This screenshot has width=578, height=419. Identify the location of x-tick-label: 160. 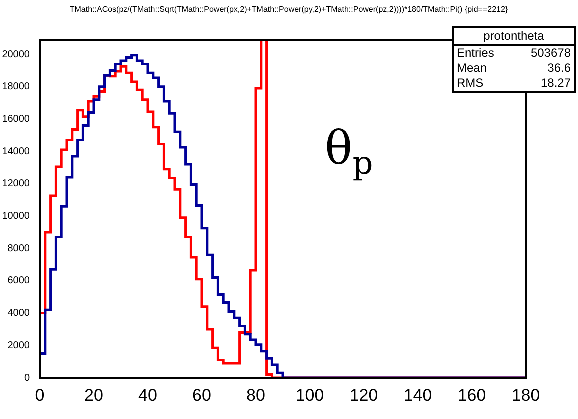
(472, 395).